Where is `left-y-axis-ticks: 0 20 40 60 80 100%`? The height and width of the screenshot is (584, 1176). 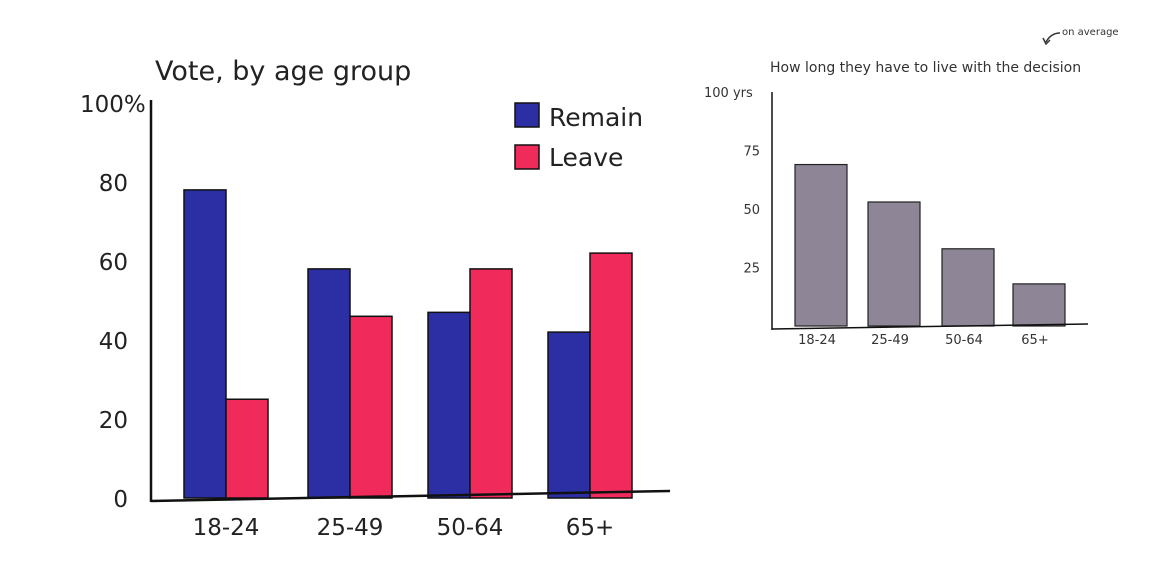
left-y-axis-ticks: 0 20 40 60 80 100% is located at coordinates (113, 302).